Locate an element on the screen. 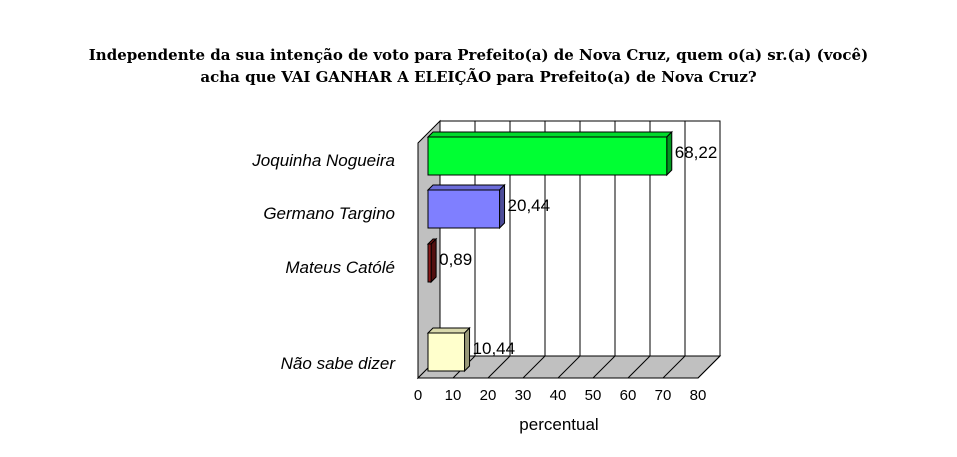 The image size is (957, 457). value-labels: 68,22 20,44 0,89 10,44 is located at coordinates (578, 250).